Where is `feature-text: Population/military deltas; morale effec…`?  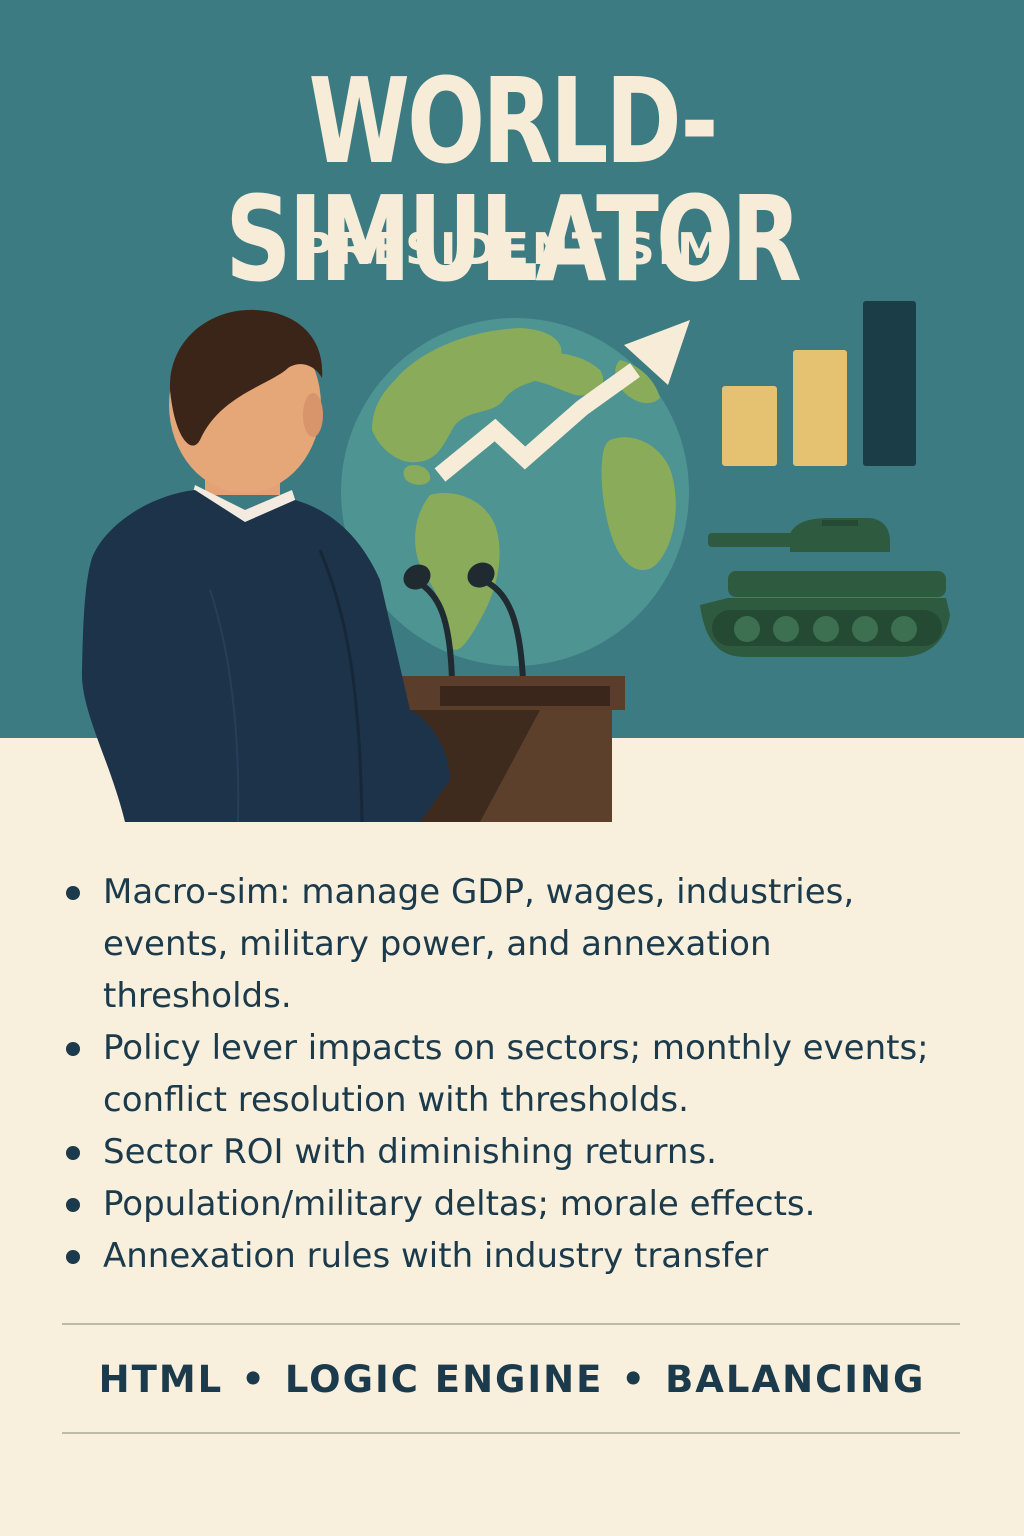 feature-text: Population/military deltas; morale effec… is located at coordinates (459, 1204).